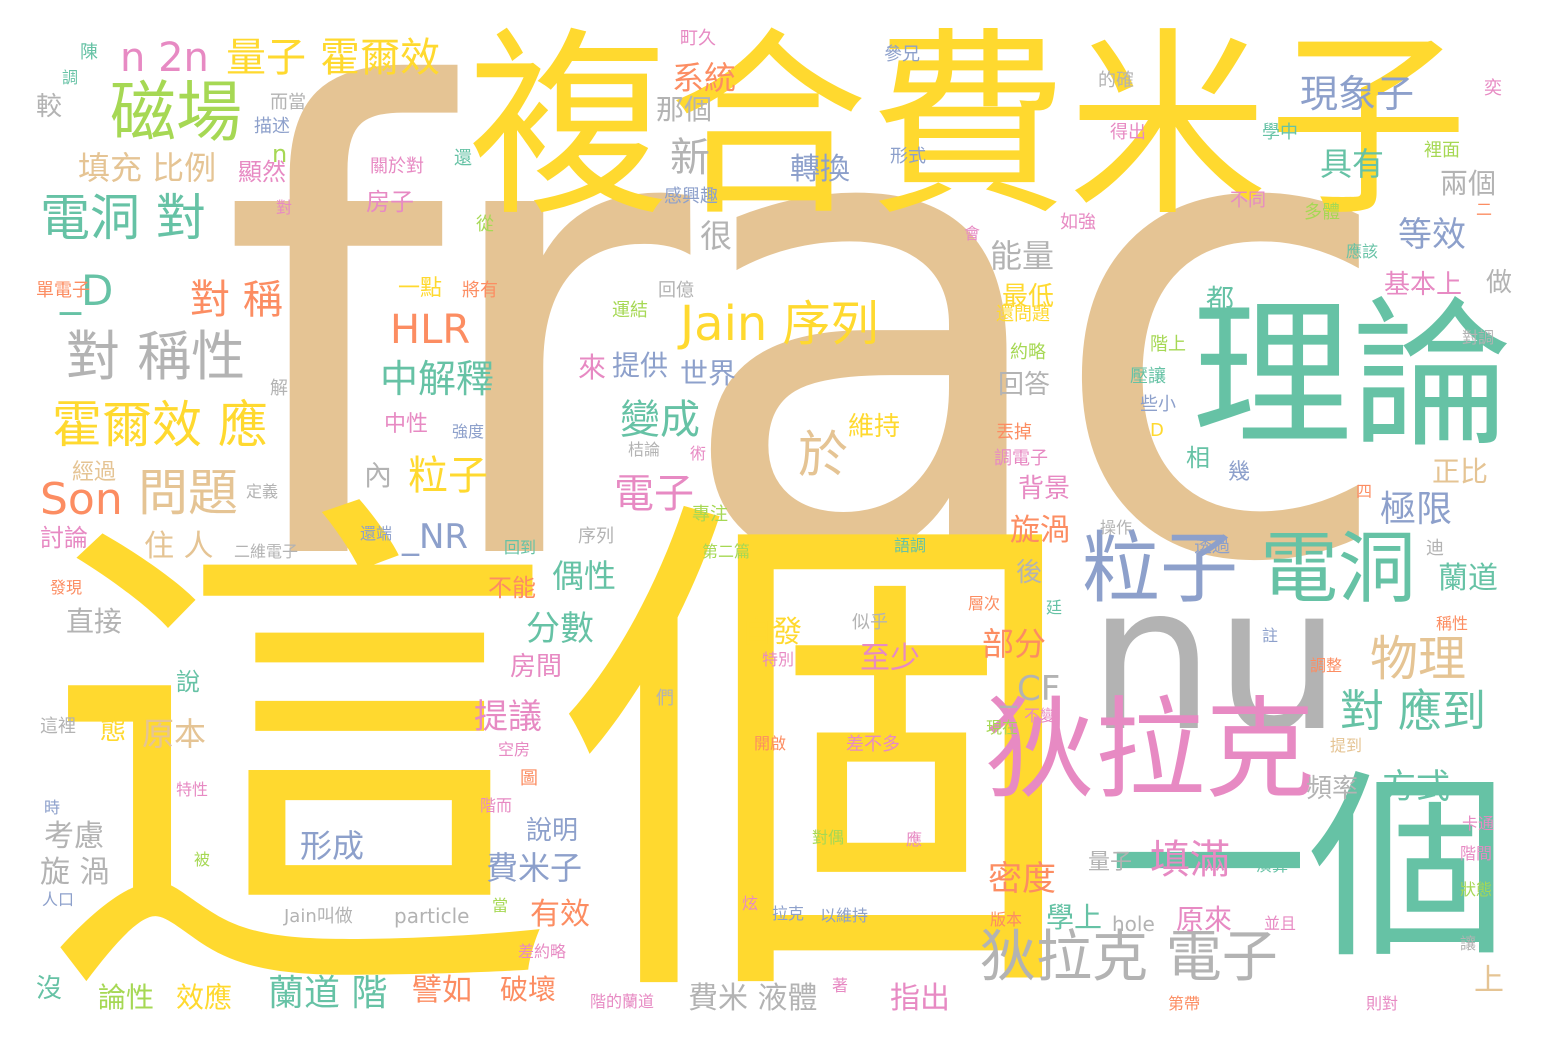 The image size is (1548, 1063). What do you see at coordinates (908, 156) in the screenshot?
I see `word: 形式` at bounding box center [908, 156].